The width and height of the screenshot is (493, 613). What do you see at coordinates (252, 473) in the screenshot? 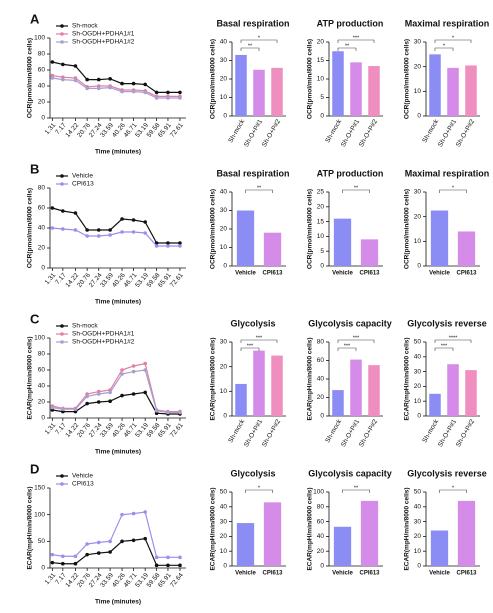
I see `chart-title: Glycolysis` at bounding box center [252, 473].